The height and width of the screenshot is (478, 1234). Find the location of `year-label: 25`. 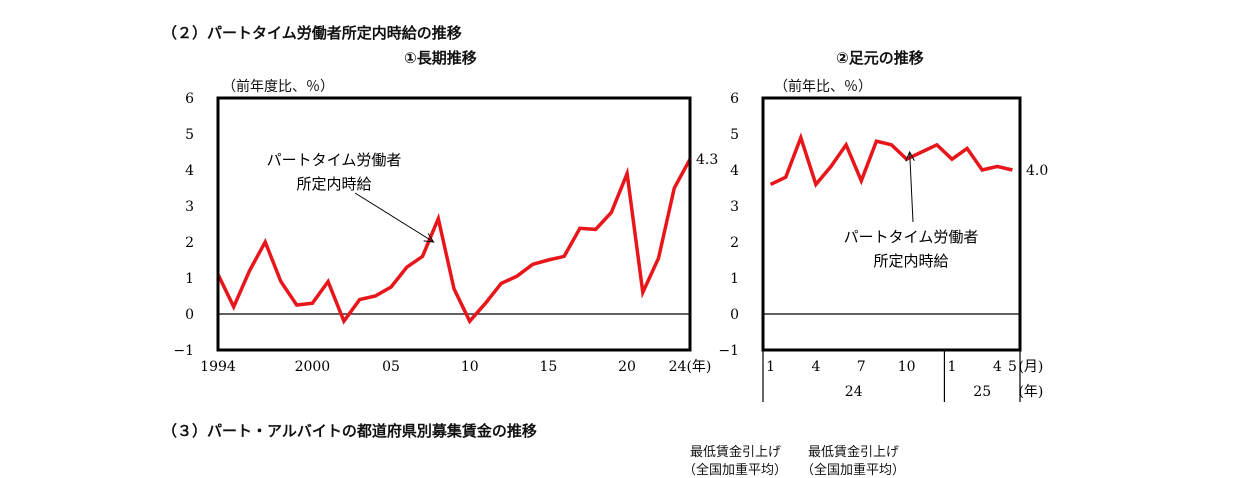

year-label: 25 is located at coordinates (982, 392).